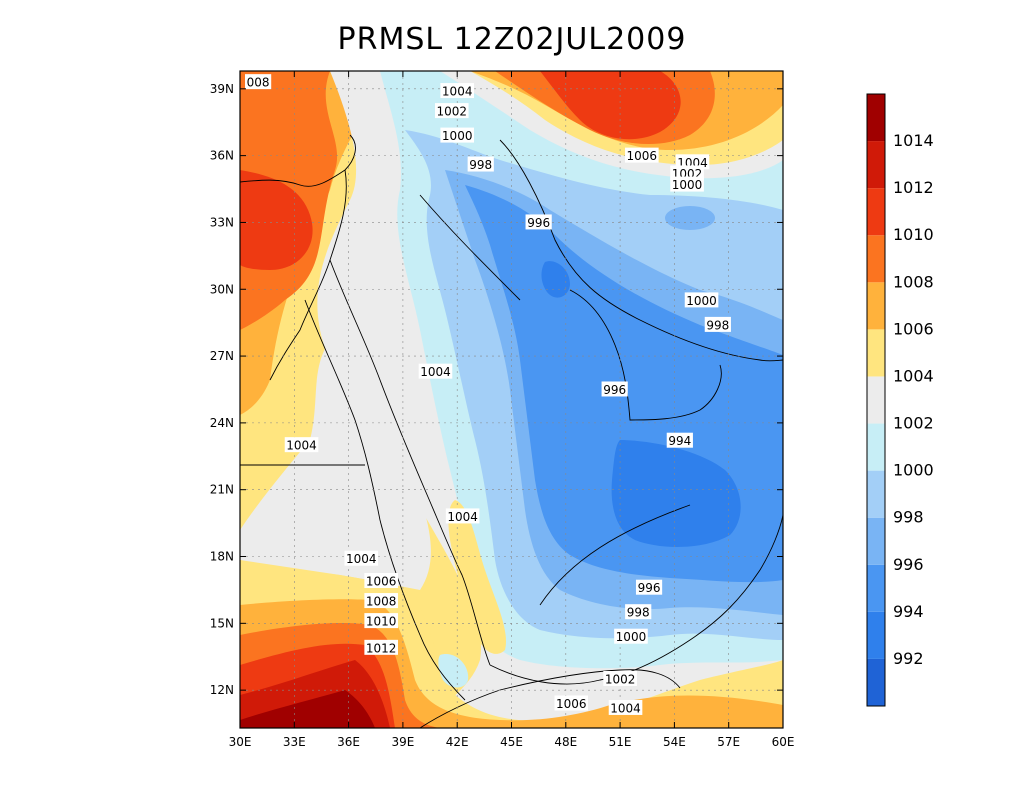 The height and width of the screenshot is (800, 1024). Describe the element at coordinates (690, 218) in the screenshot. I see `fill-994-iran` at that location.